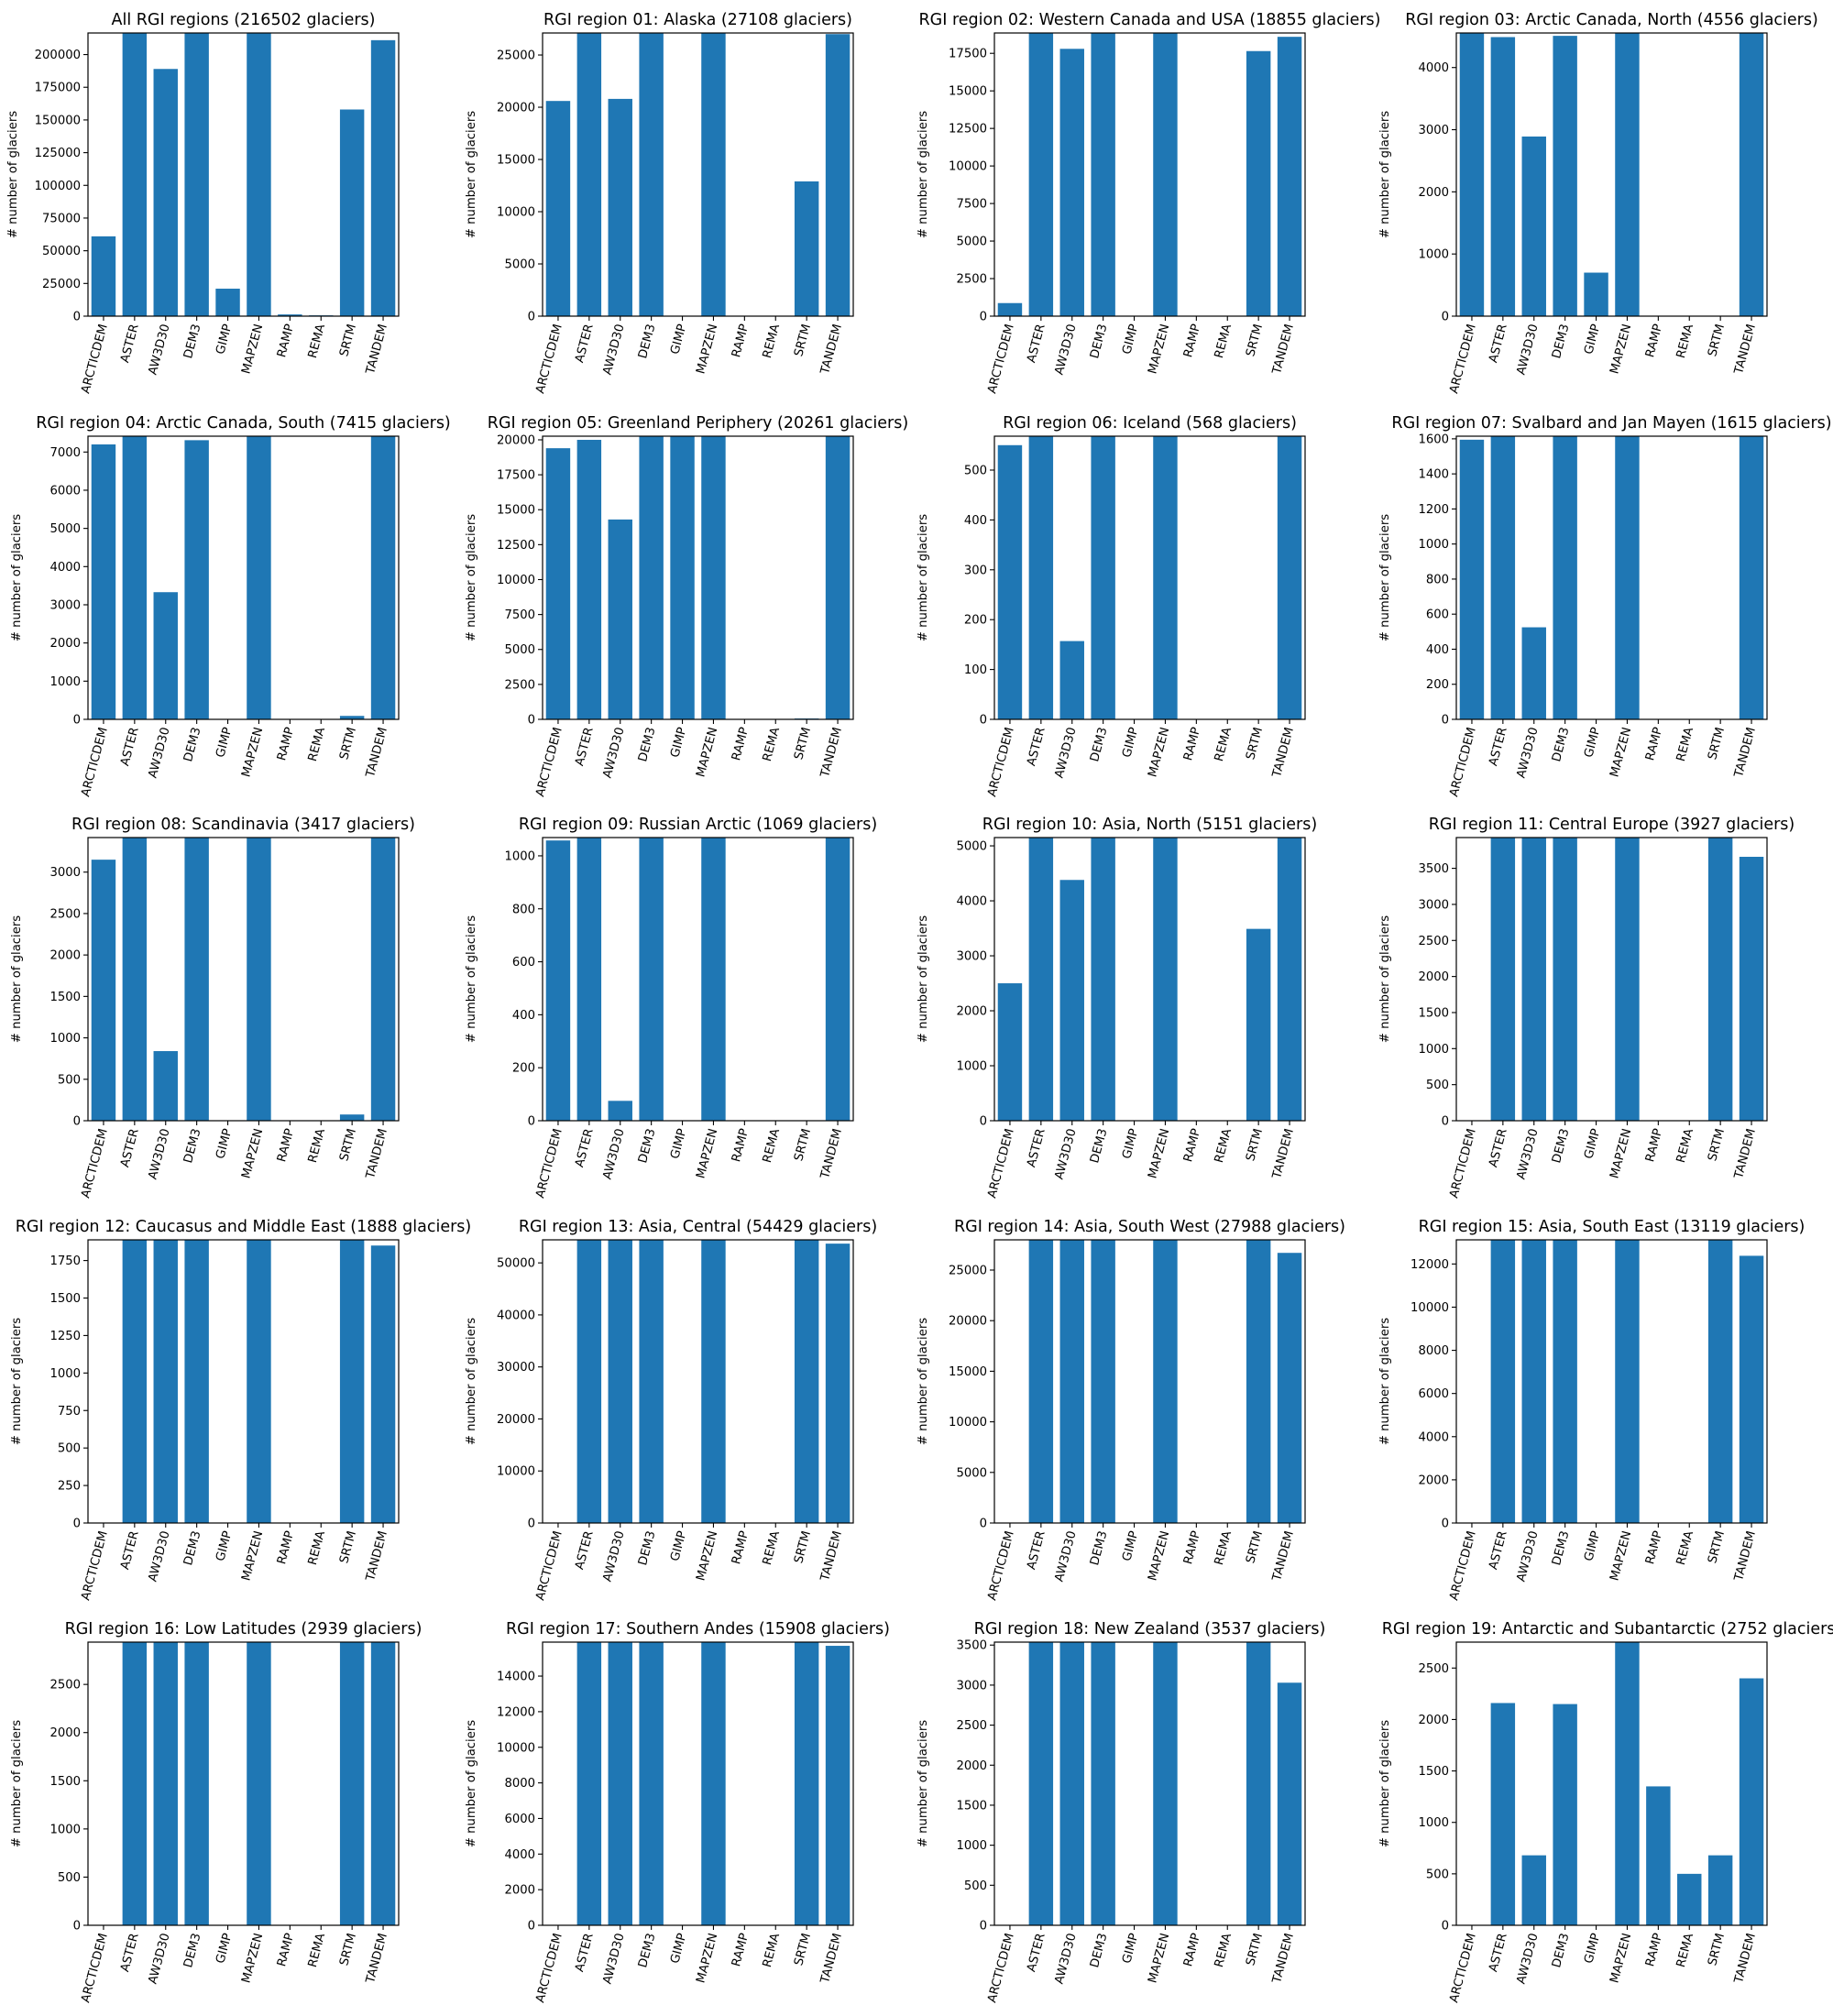  What do you see at coordinates (1433, 1772) in the screenshot?
I see `y-tick-label: 1500` at bounding box center [1433, 1772].